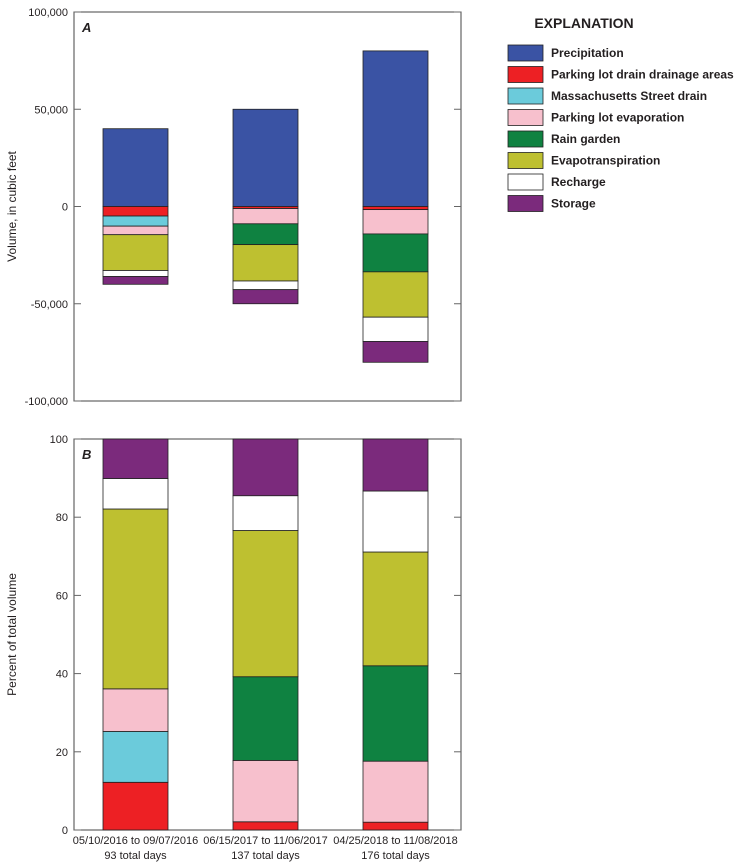  Describe the element at coordinates (12, 205) in the screenshot. I see `y-axis-label: Volume, in cubic feet` at that location.